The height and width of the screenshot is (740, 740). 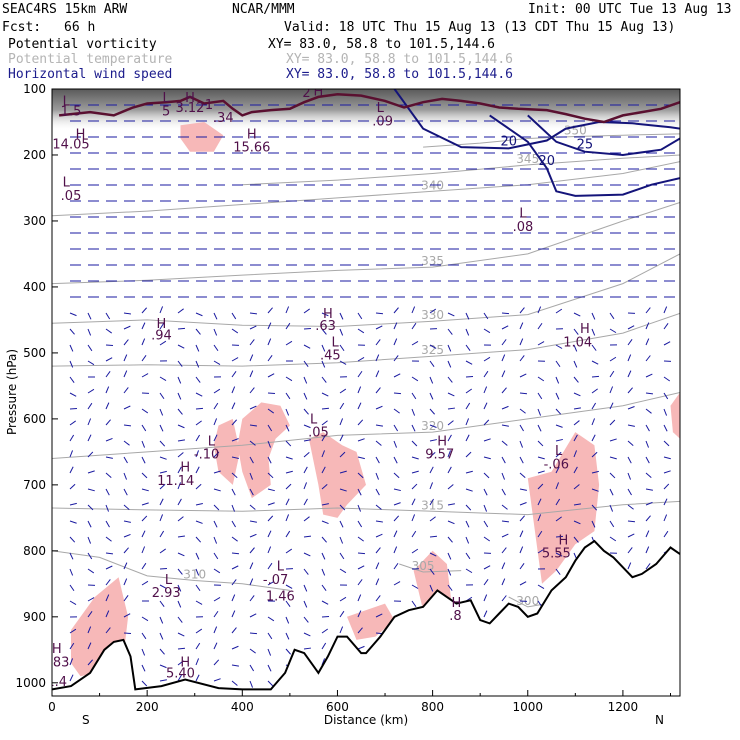 I want to click on pv-extremum-label: 5.55, so click(x=556, y=553).